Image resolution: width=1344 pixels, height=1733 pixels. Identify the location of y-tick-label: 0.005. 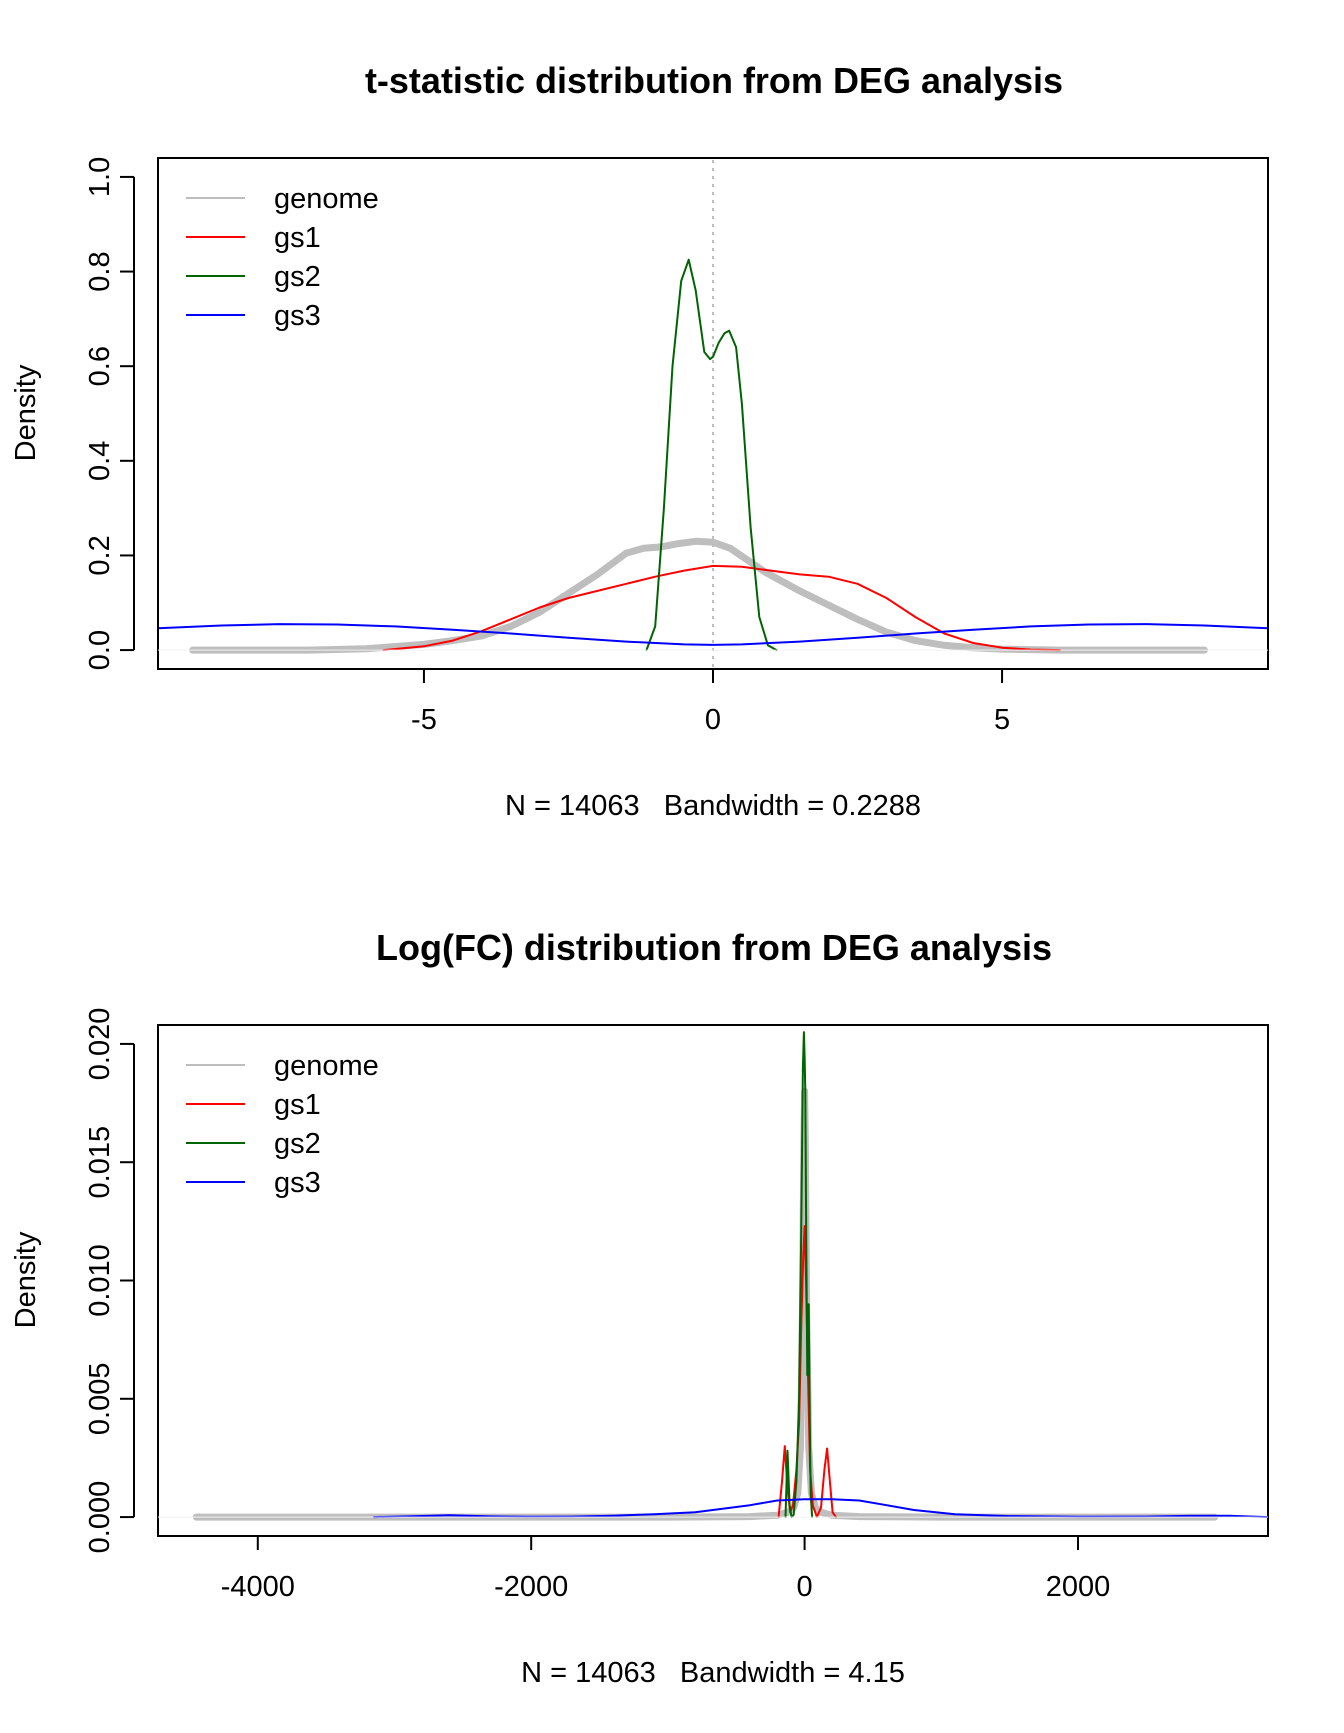
(100, 1398).